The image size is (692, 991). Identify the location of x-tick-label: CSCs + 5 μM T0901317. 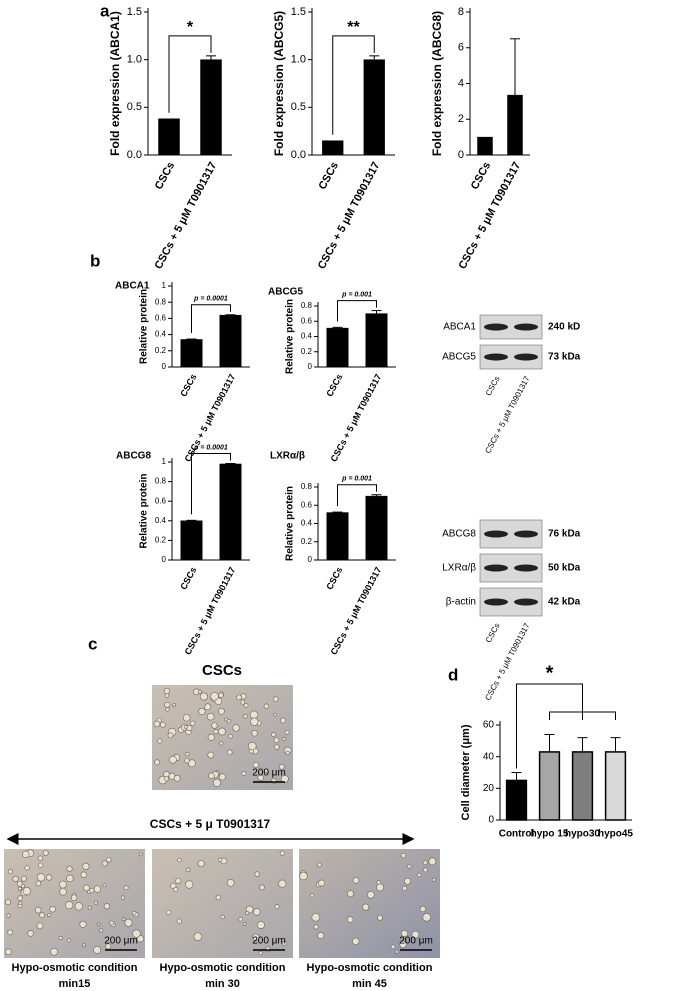
(489, 215).